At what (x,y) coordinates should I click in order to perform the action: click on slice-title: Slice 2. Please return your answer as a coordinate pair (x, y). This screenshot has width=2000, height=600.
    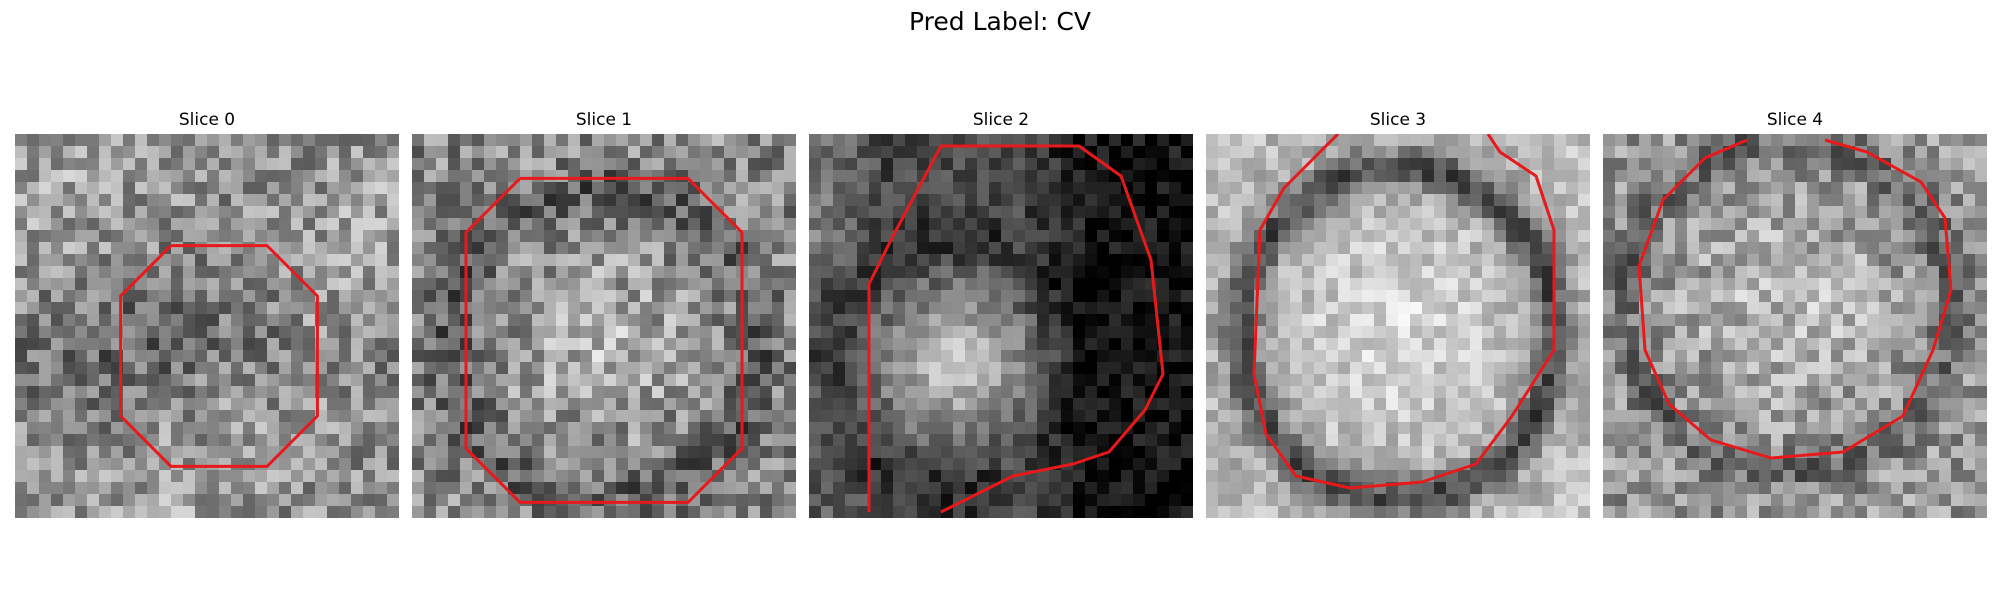
    Looking at the image, I should click on (1001, 120).